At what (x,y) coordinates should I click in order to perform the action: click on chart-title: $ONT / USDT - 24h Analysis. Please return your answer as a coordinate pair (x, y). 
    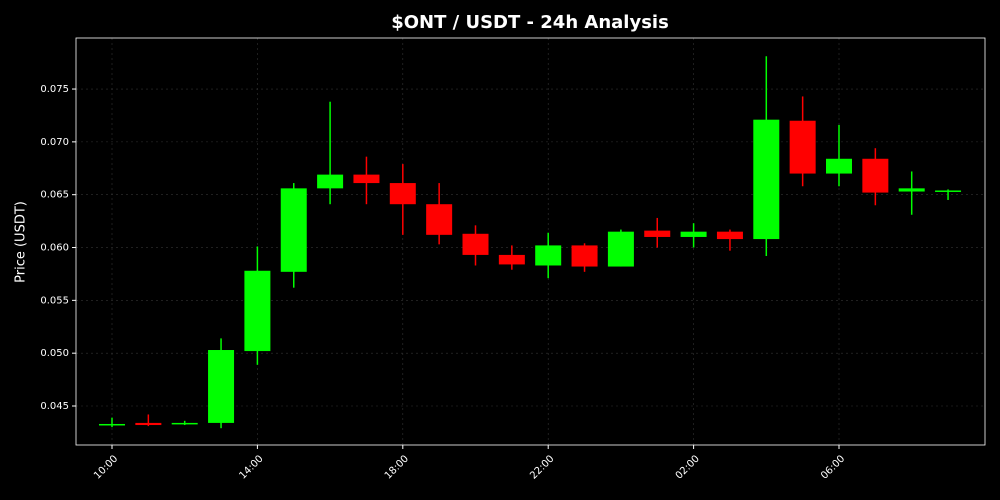
    Looking at the image, I should click on (530, 22).